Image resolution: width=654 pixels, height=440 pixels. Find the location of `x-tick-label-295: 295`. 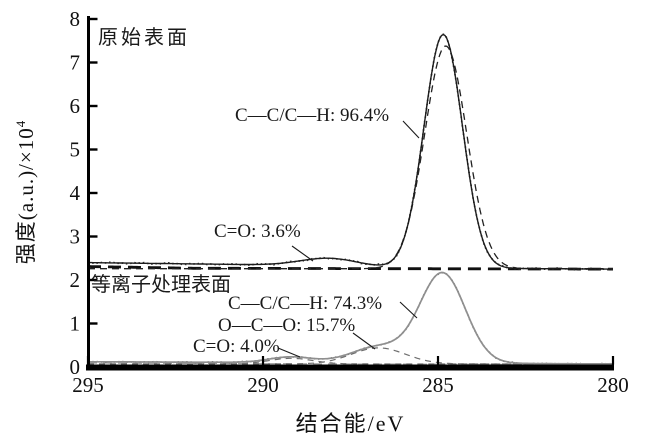

x-tick-label-295: 295 is located at coordinates (88, 385).